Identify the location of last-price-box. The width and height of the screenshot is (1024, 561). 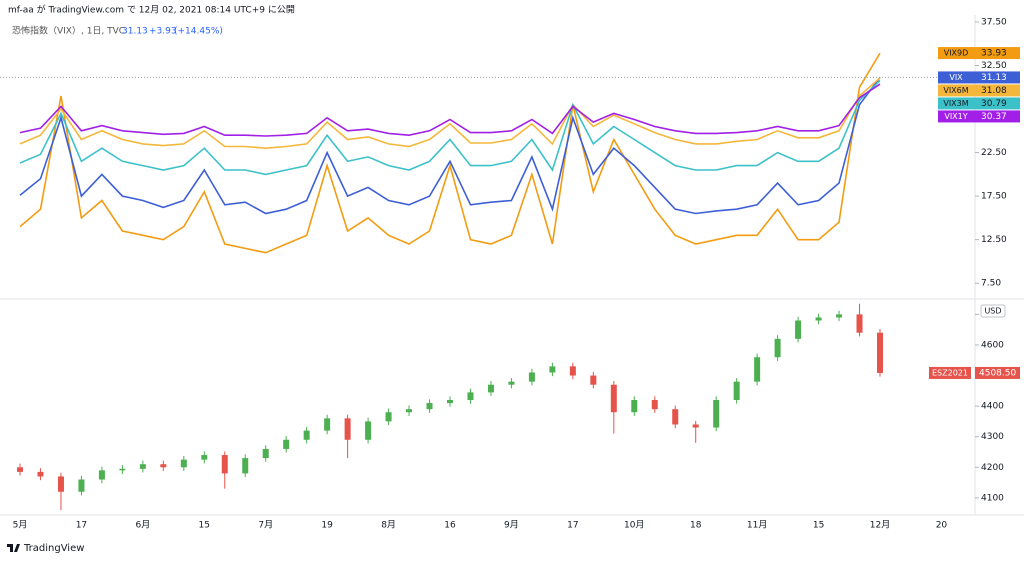
(997, 372).